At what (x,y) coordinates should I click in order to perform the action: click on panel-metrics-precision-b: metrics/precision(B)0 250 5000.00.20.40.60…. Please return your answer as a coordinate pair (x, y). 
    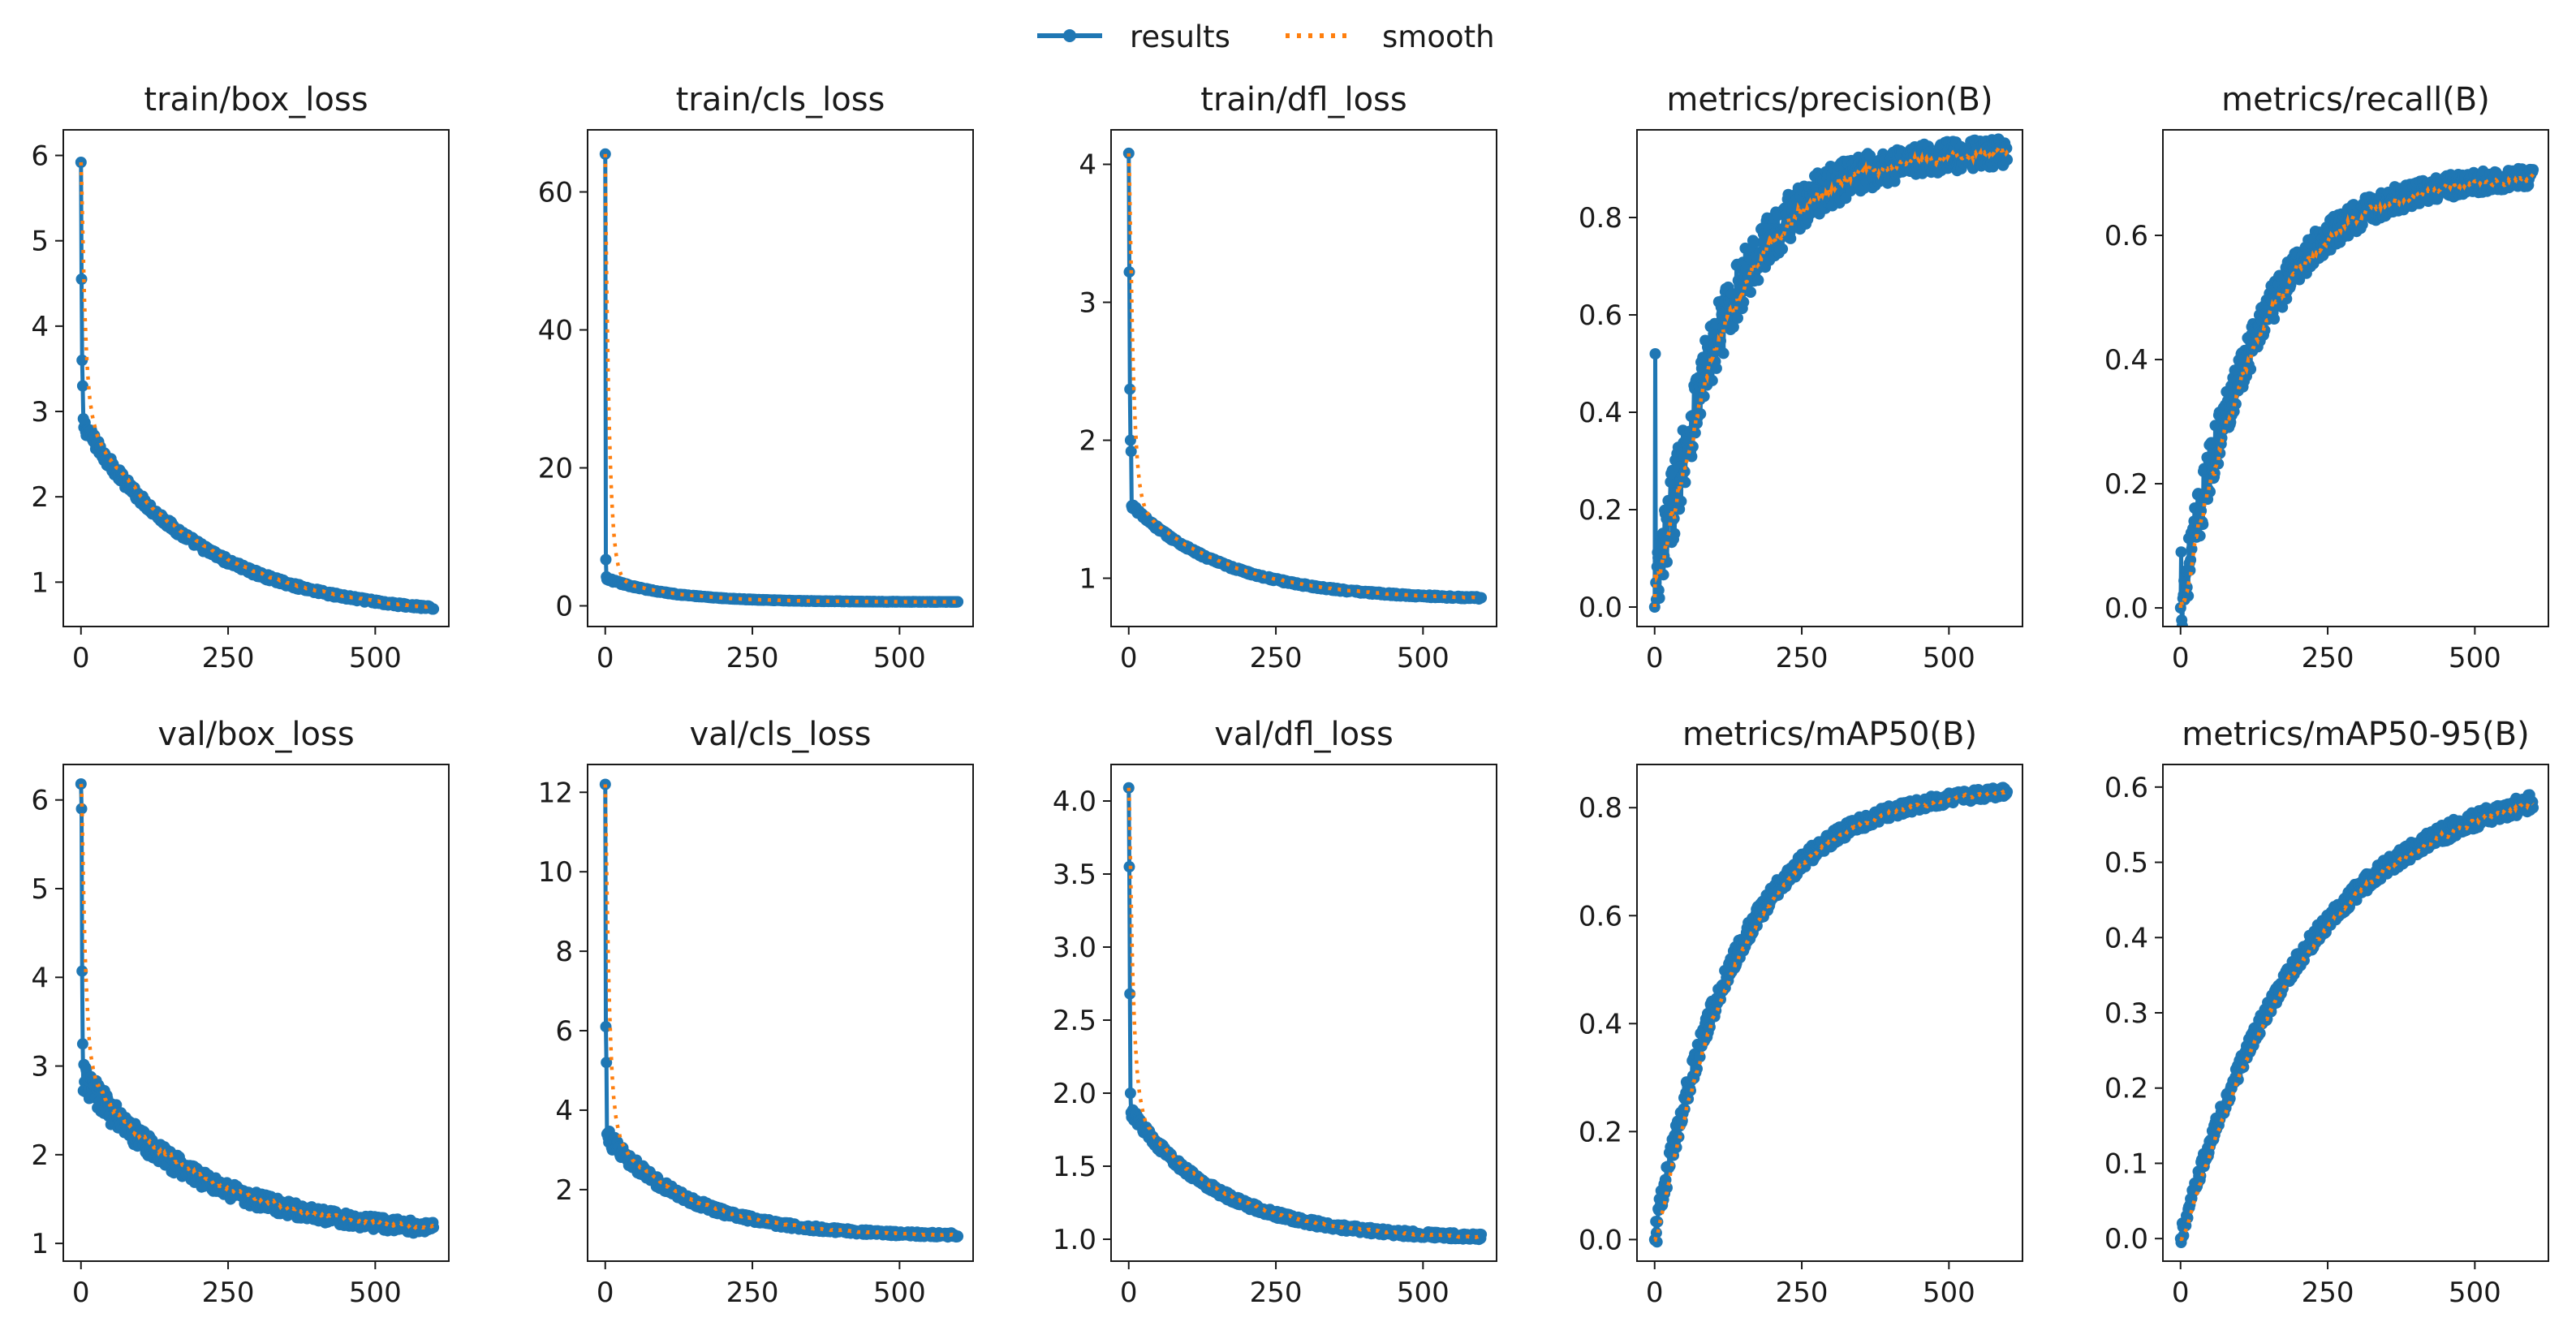
    Looking at the image, I should click on (1801, 377).